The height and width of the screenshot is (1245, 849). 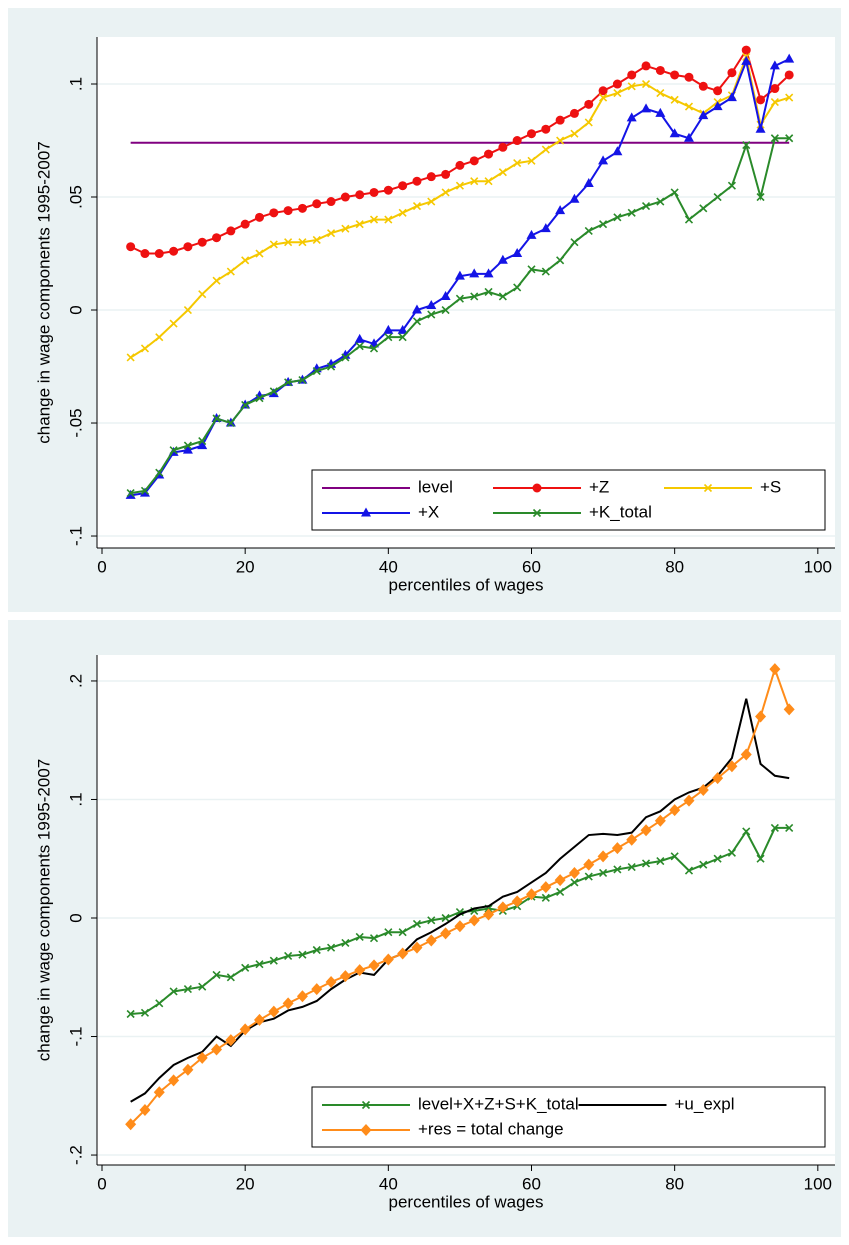 What do you see at coordinates (75, 84) in the screenshot?
I see `y-tick-label: .1` at bounding box center [75, 84].